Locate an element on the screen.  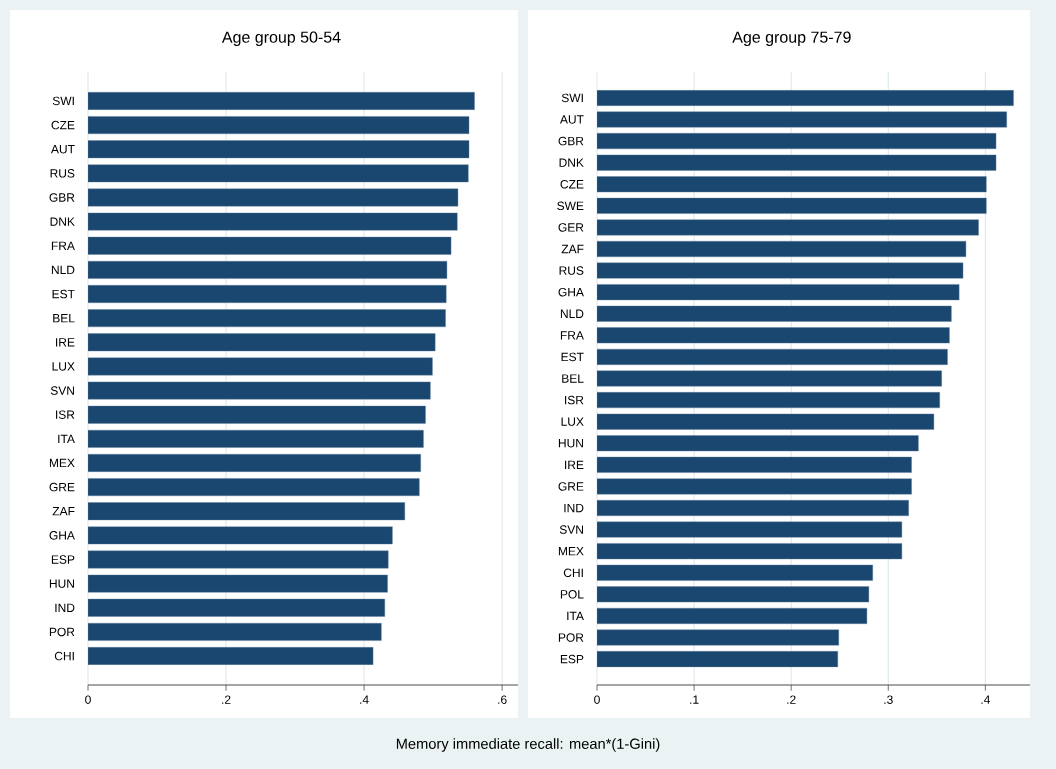
x-tick-label: .3 is located at coordinates (888, 699).